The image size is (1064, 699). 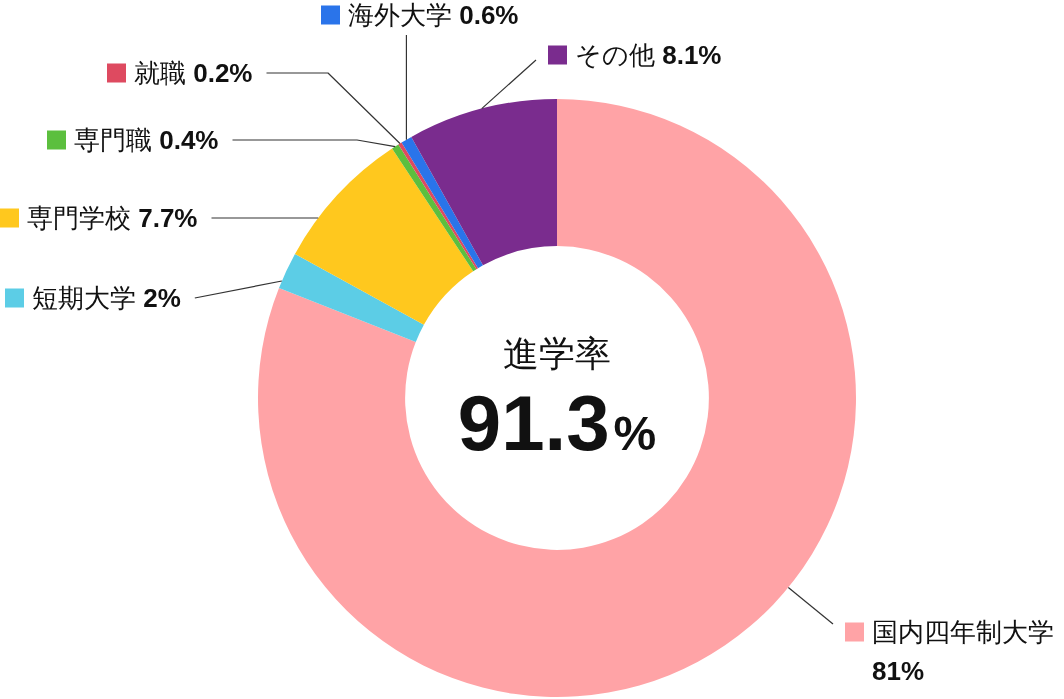 I want to click on legend-label: 専門学校, so click(x=79, y=218).